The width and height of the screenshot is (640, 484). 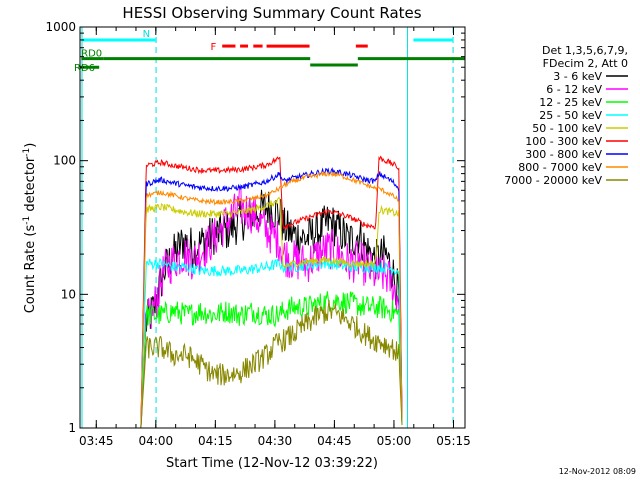 I want to click on legend-label-4: 50 - 100 keV, so click(x=567, y=128).